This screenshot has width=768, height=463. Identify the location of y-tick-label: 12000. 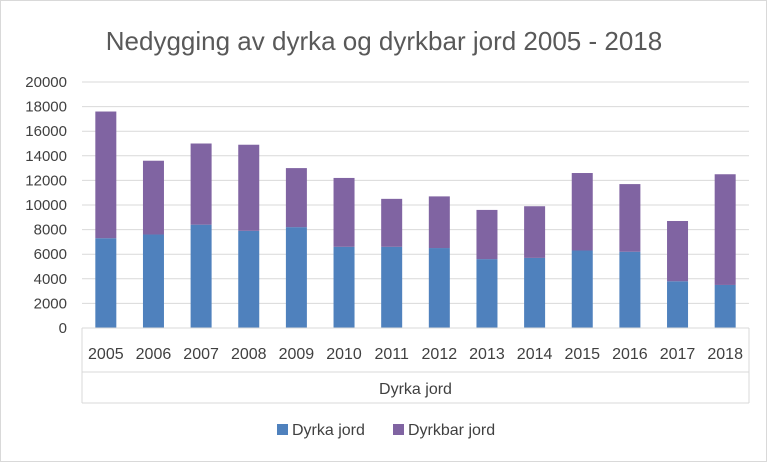
(46, 180).